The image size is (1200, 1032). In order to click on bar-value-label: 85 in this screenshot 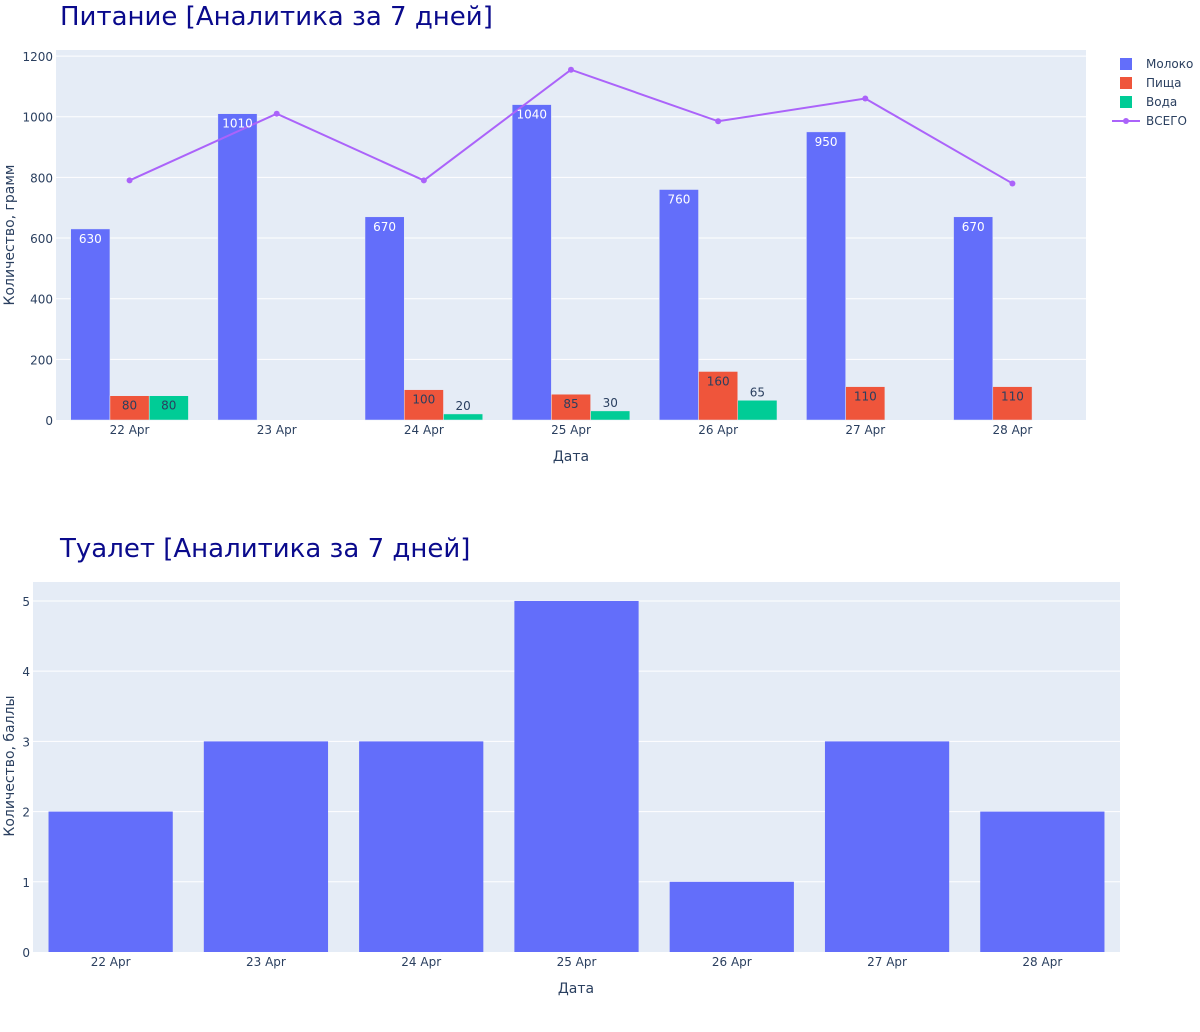, I will do `click(570, 404)`.